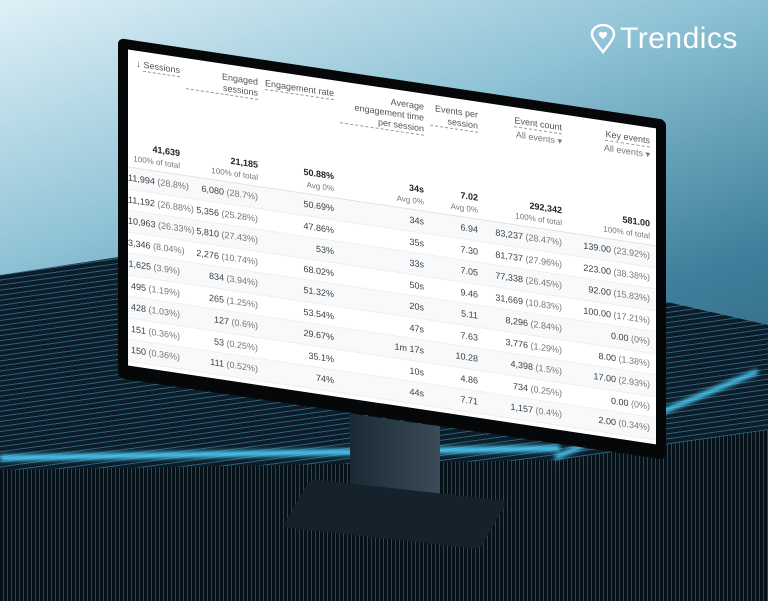  I want to click on table-cell: 7.63, so click(457, 334).